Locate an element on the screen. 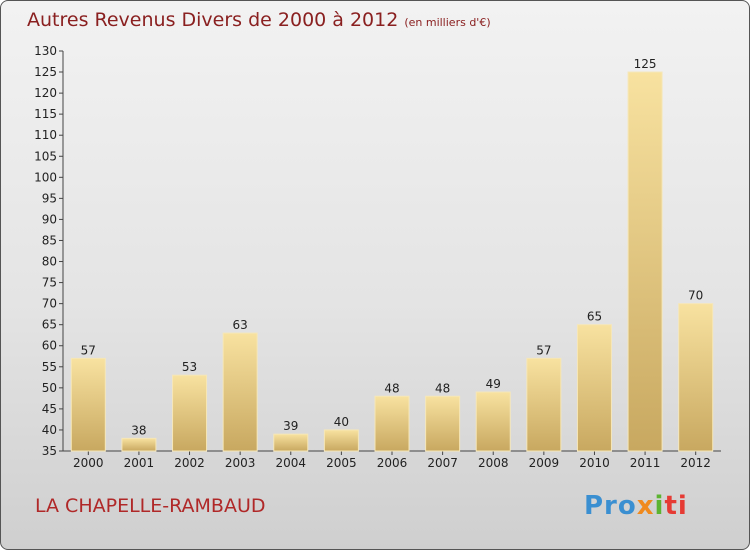  bar-value-label: 125 is located at coordinates (645, 64).